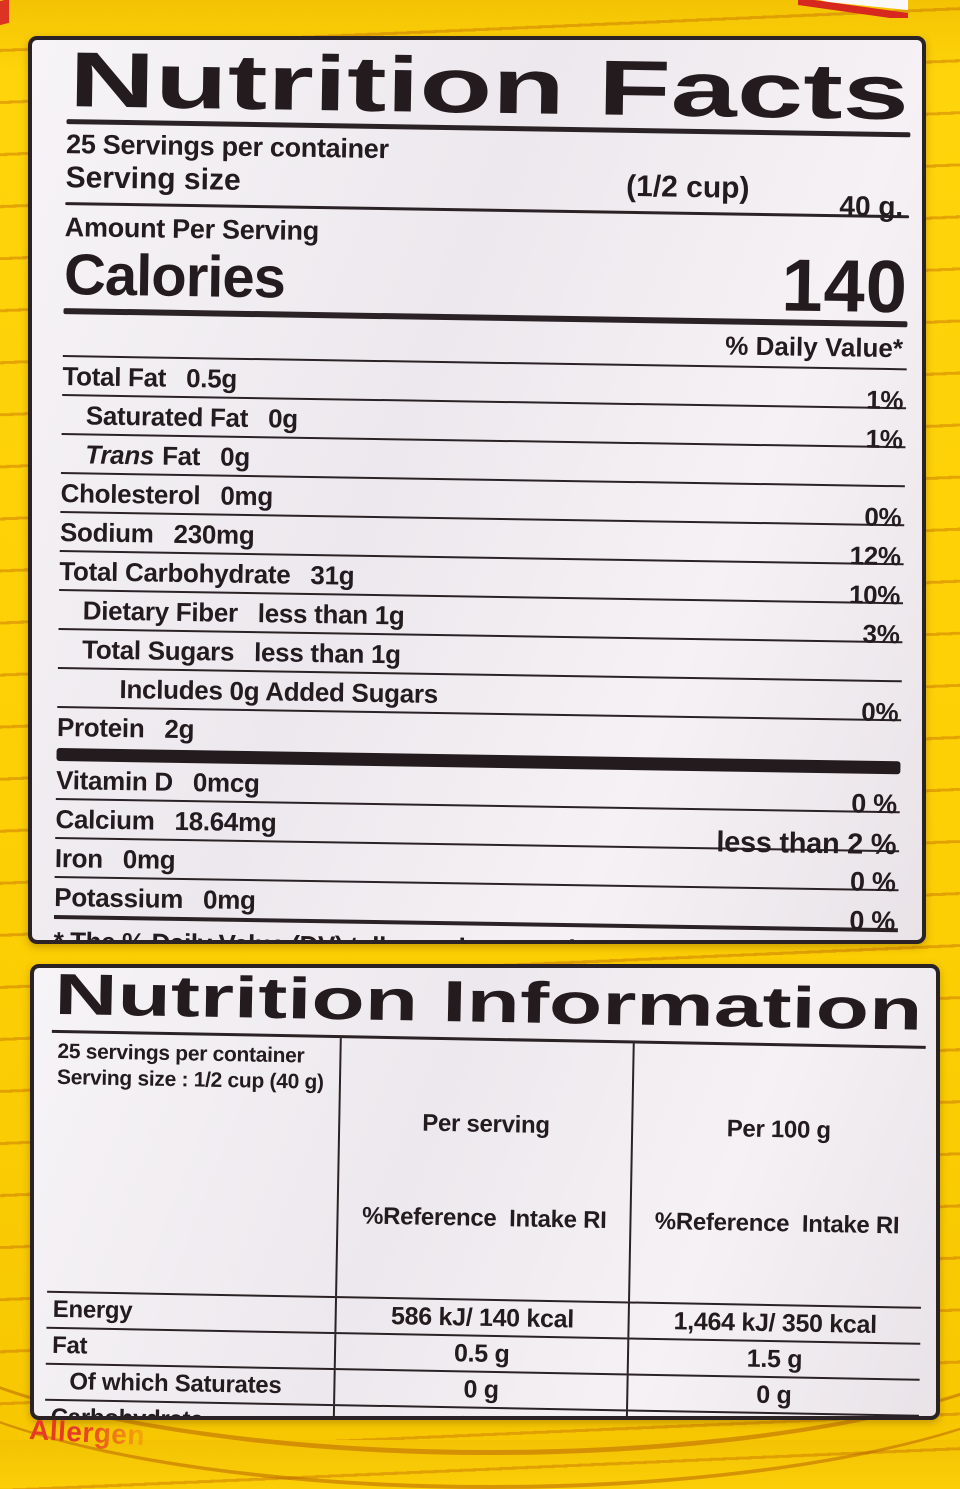  Describe the element at coordinates (106, 533) in the screenshot. I see `nutrient-label: Sodium` at that location.